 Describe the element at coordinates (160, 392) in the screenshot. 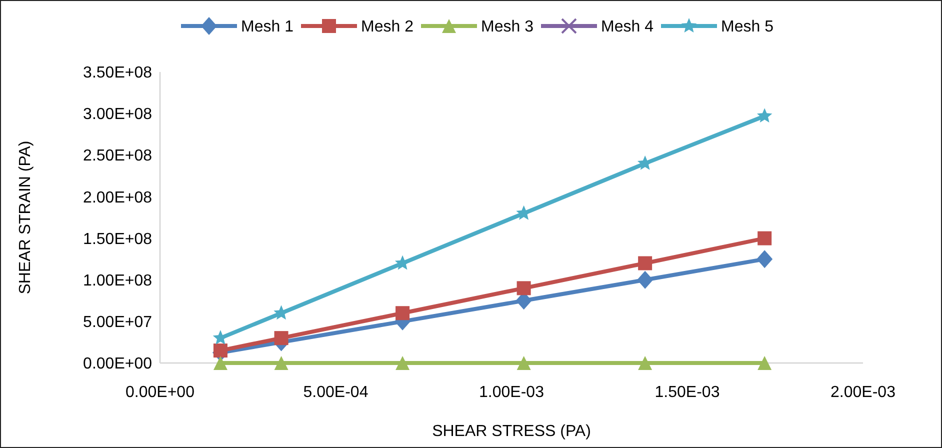

I see `x-tick-label: 0.00E+00` at that location.